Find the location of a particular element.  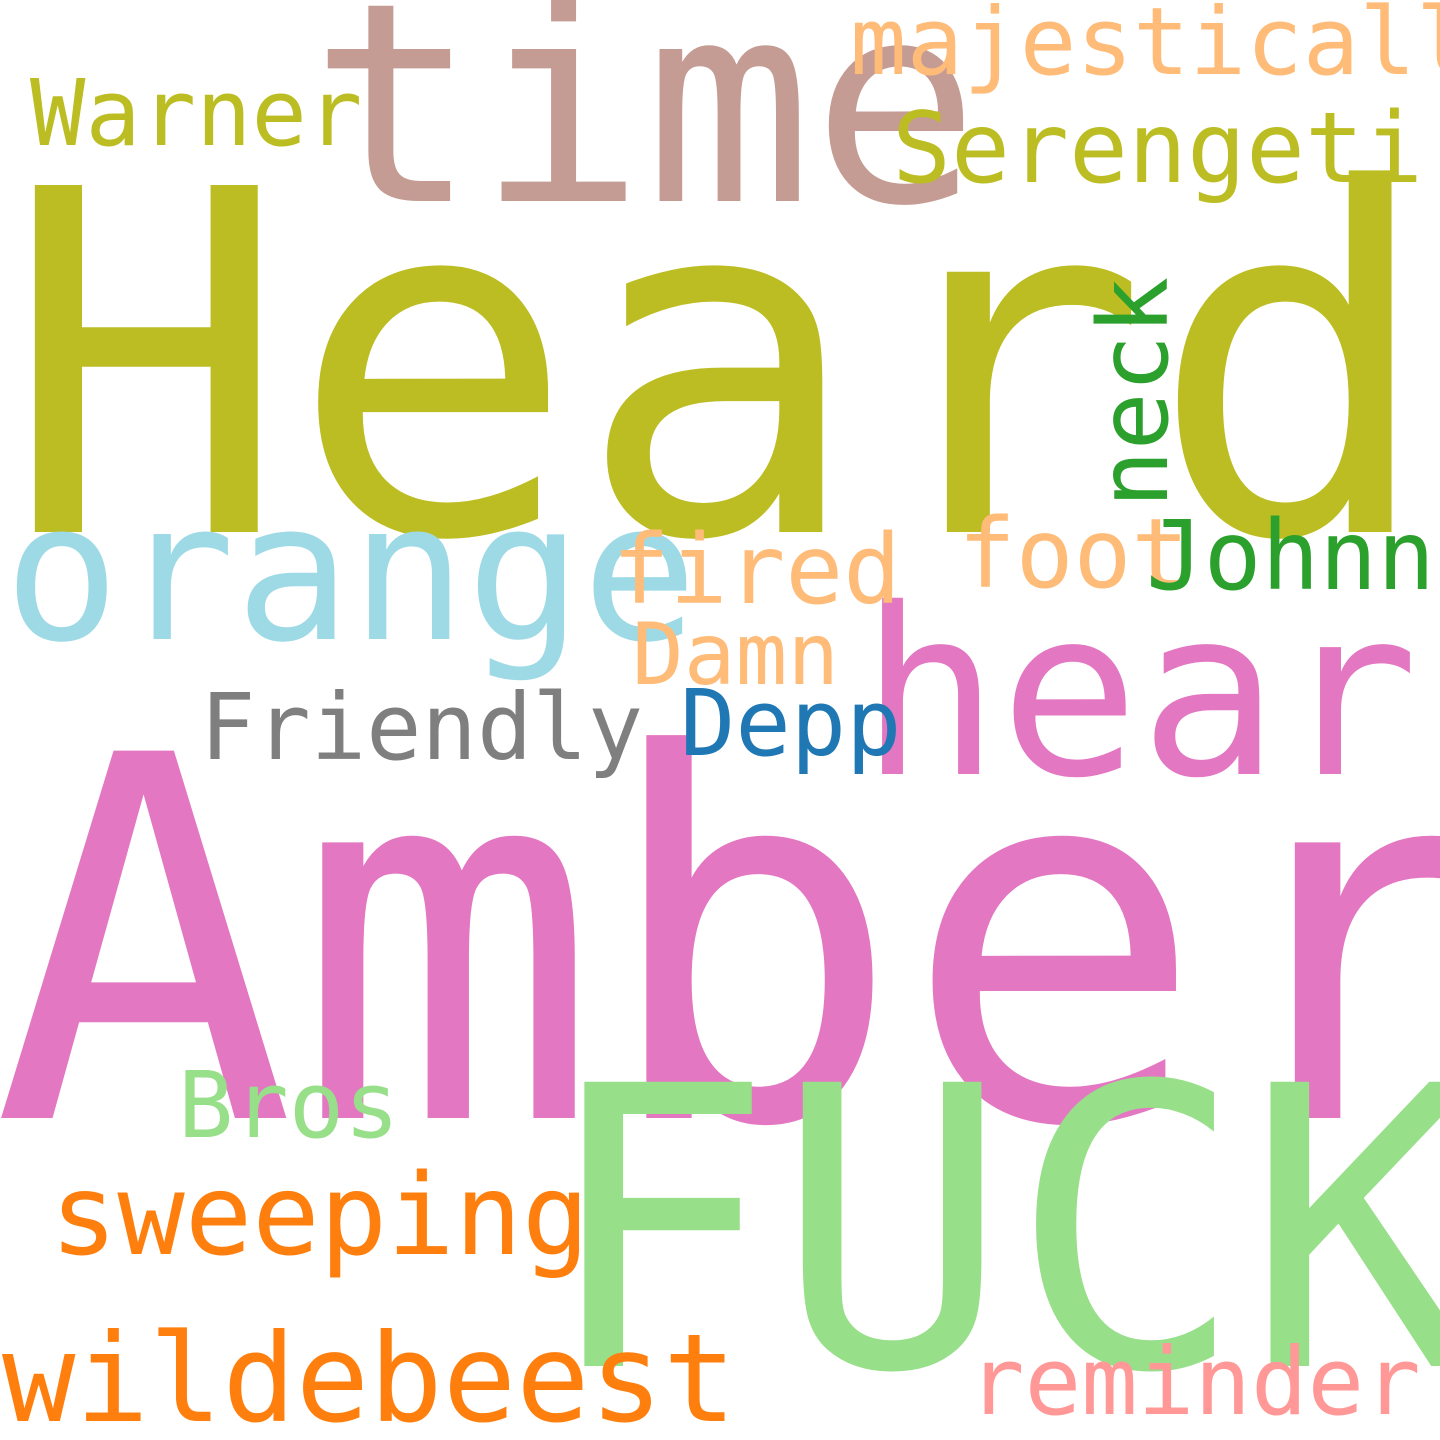

word-sweeping: sweeping is located at coordinates (320, 1216).